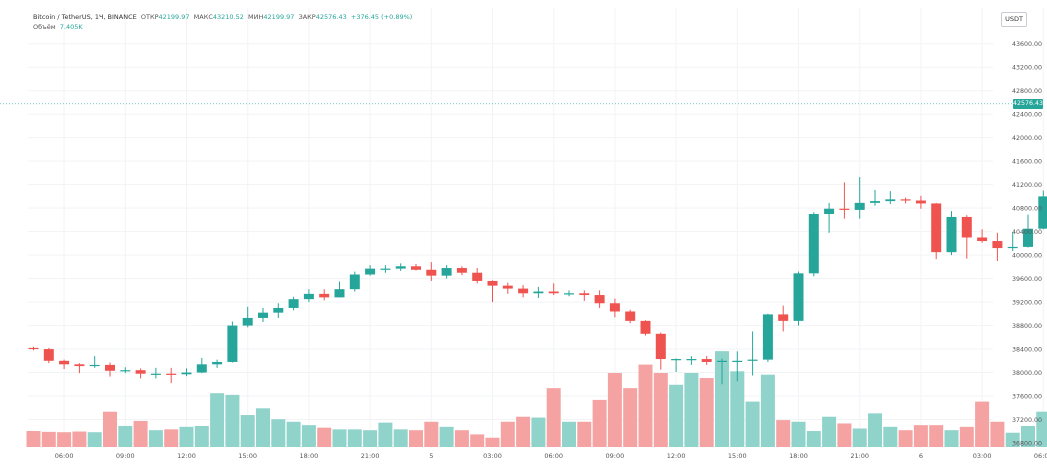  Describe the element at coordinates (1027, 232) in the screenshot. I see `price-tick-label: 40400.00` at that location.